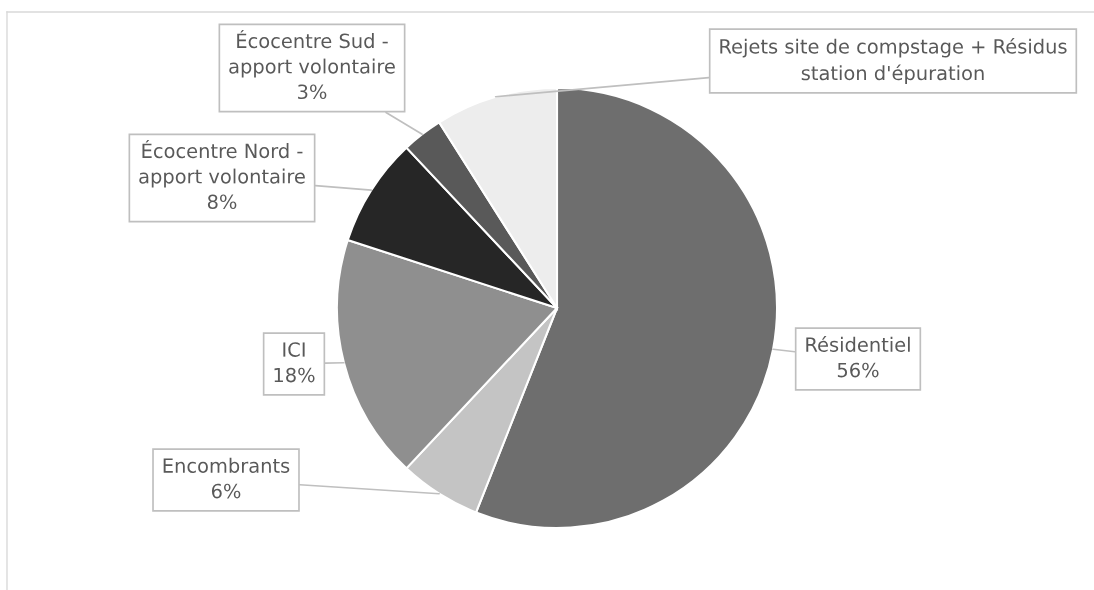 This screenshot has width=1094, height=590. What do you see at coordinates (312, 92) in the screenshot?
I see `data-label: 3%` at bounding box center [312, 92].